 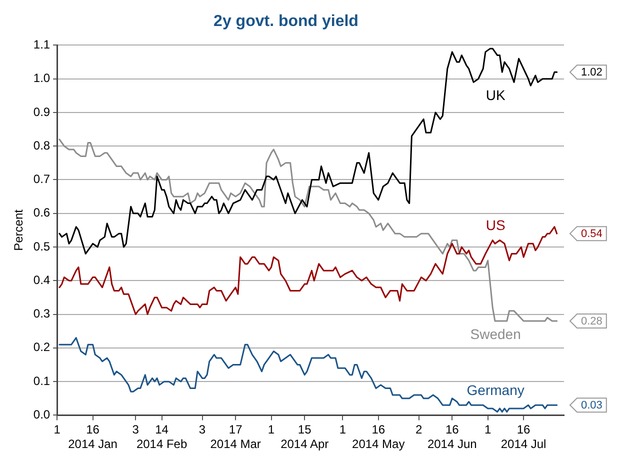 What do you see at coordinates (452, 437) in the screenshot?
I see `x-tick-label: 16 2014 Jun` at bounding box center [452, 437].